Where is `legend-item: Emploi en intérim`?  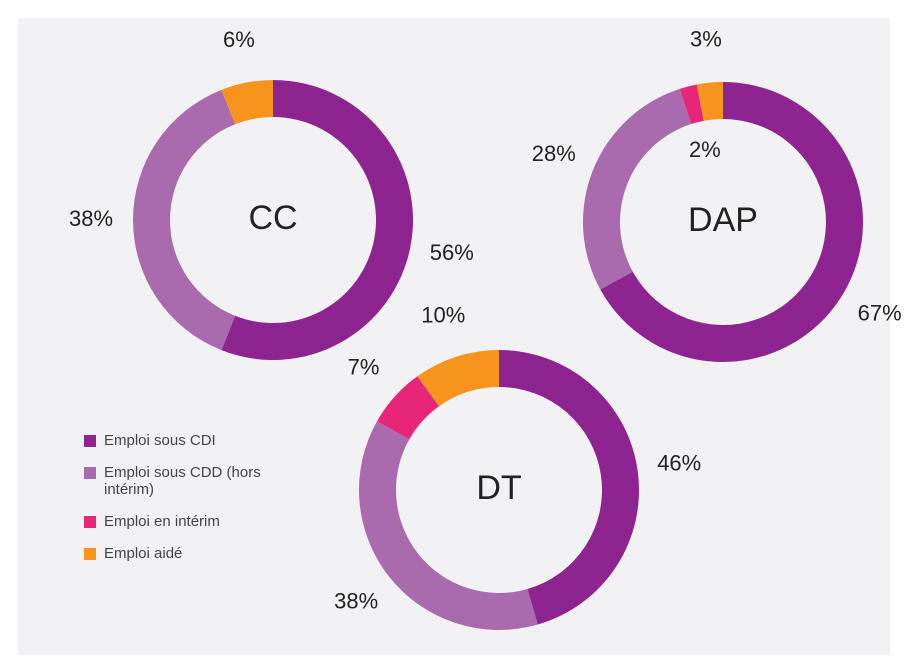
legend-item: Emploi en intérim is located at coordinates (179, 521).